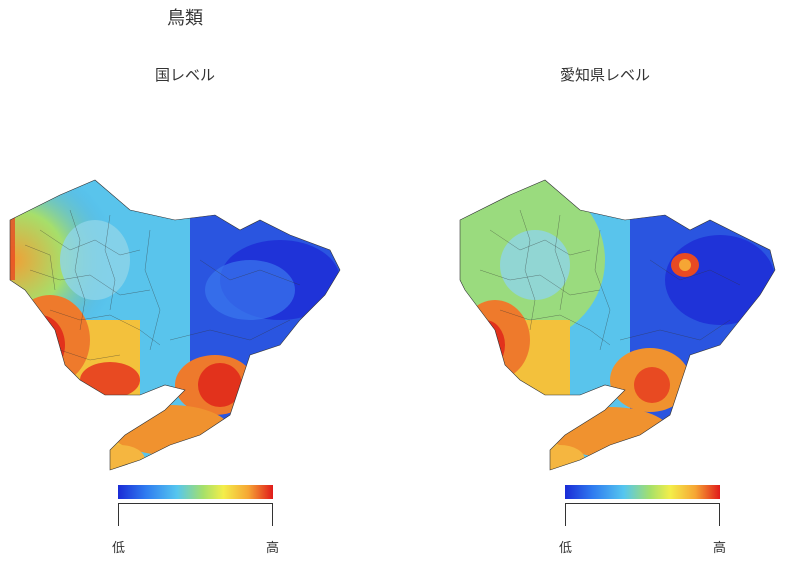 The image size is (800, 564). I want to click on panel-title: 国レベル, so click(184, 75).